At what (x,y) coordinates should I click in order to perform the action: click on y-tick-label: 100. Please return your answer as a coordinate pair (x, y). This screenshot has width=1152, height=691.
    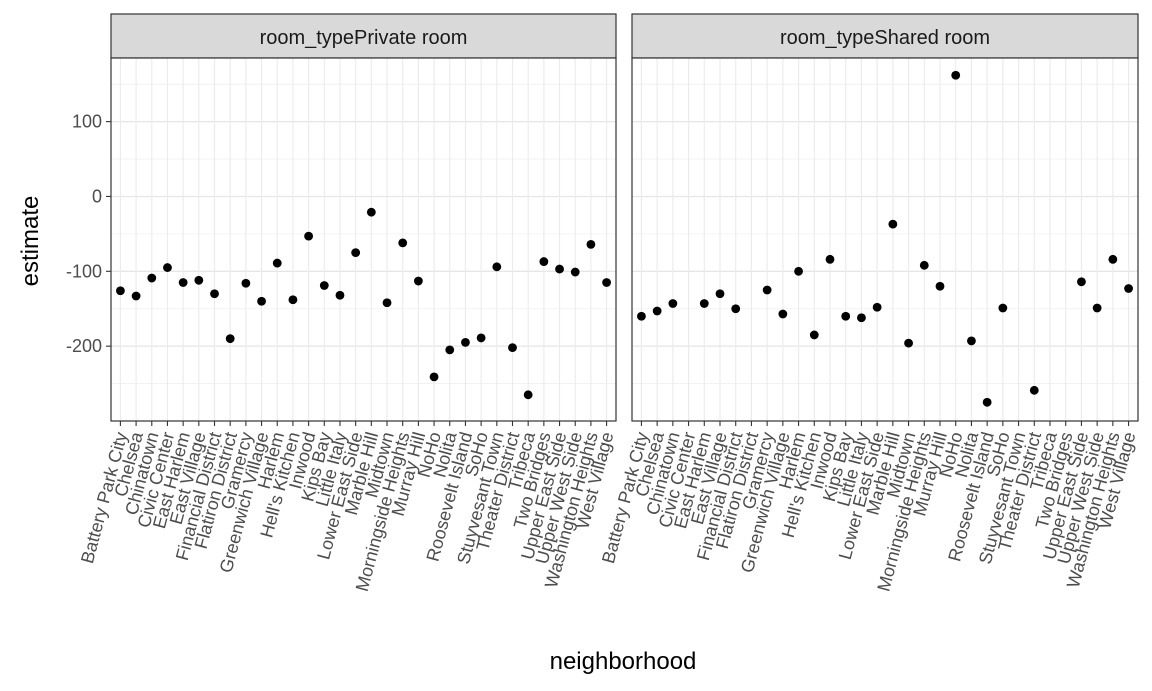
    Looking at the image, I should click on (87, 122).